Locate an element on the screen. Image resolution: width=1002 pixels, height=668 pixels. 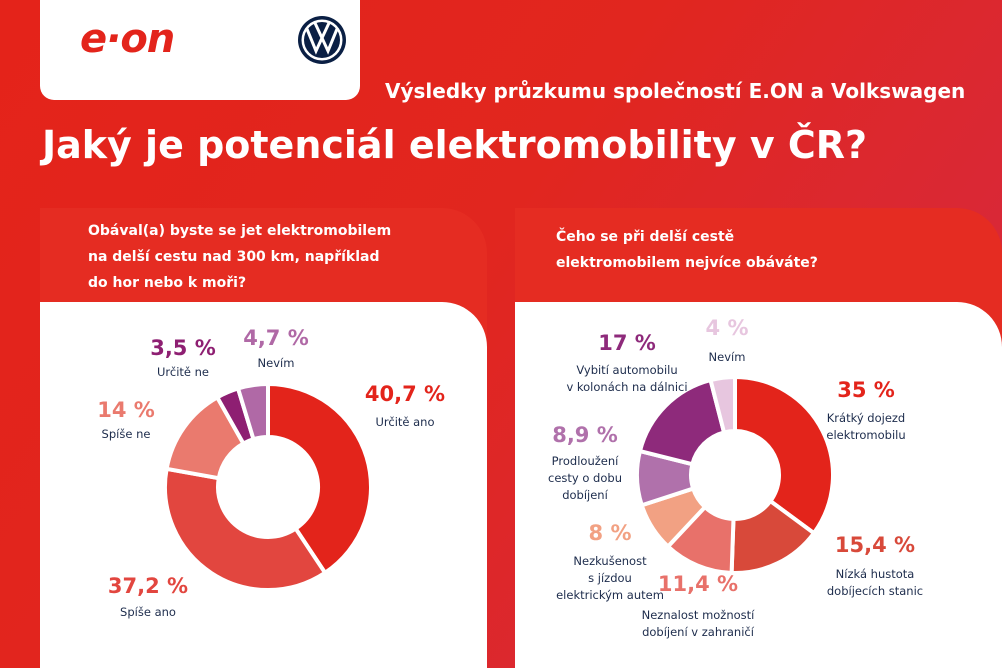
category-label: Určitě ne is located at coordinates (183, 372).